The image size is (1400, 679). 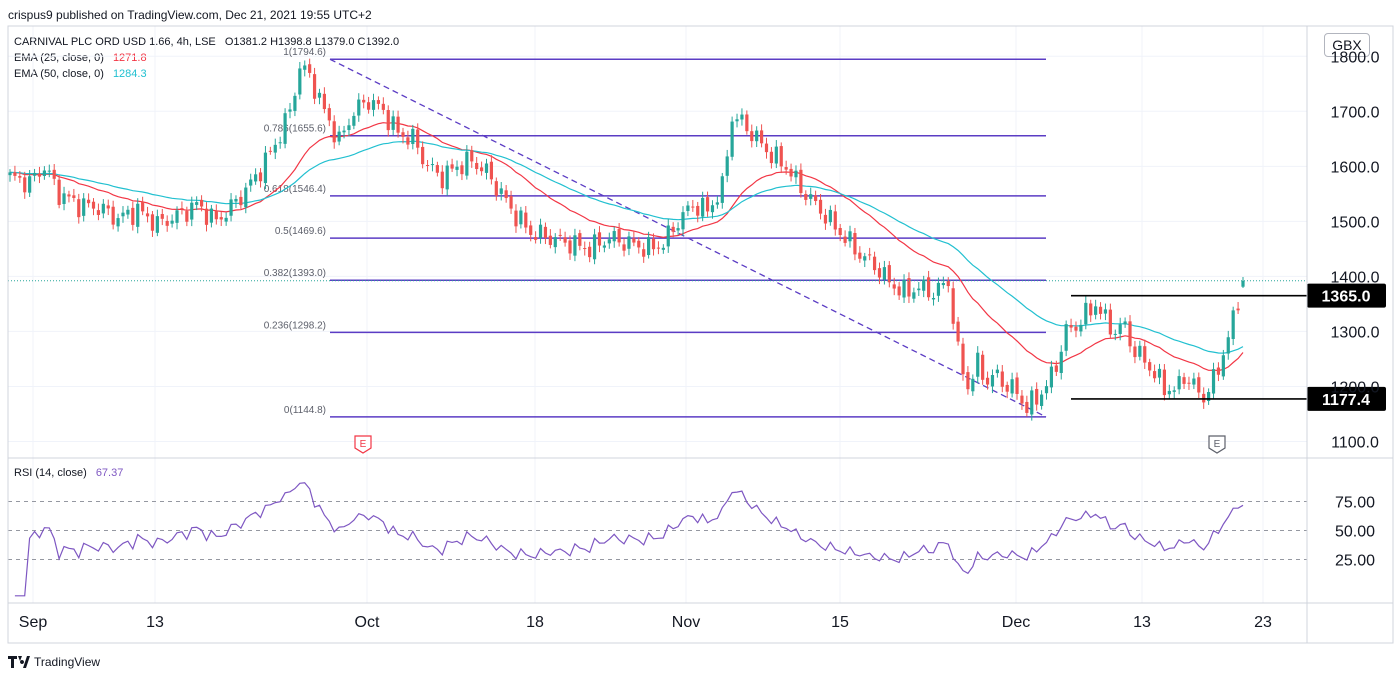 What do you see at coordinates (129, 58) in the screenshot?
I see `ema25-value: 1271.8` at bounding box center [129, 58].